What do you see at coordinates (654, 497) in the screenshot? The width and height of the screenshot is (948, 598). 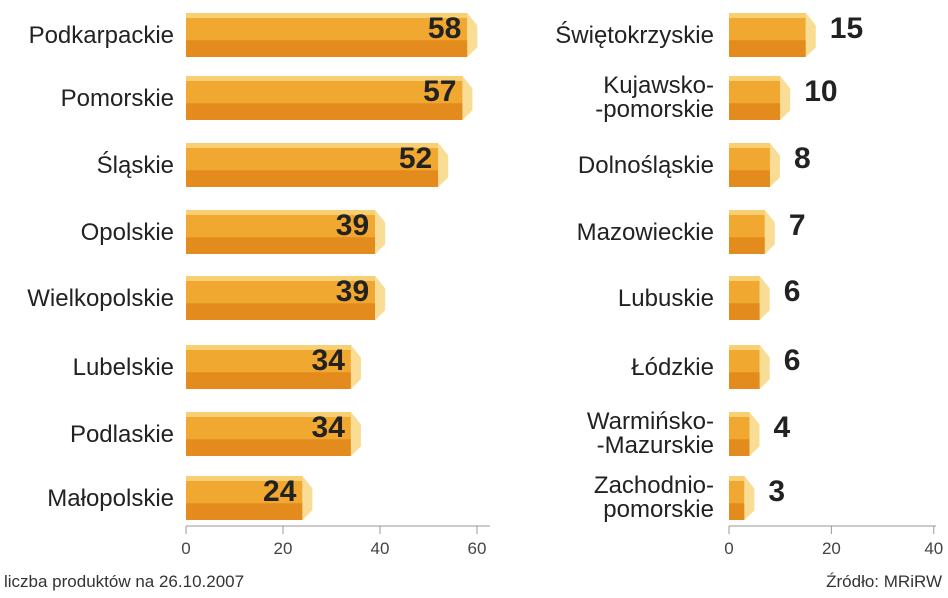 I see `category-label: Zachodnio-pomorskie` at bounding box center [654, 497].